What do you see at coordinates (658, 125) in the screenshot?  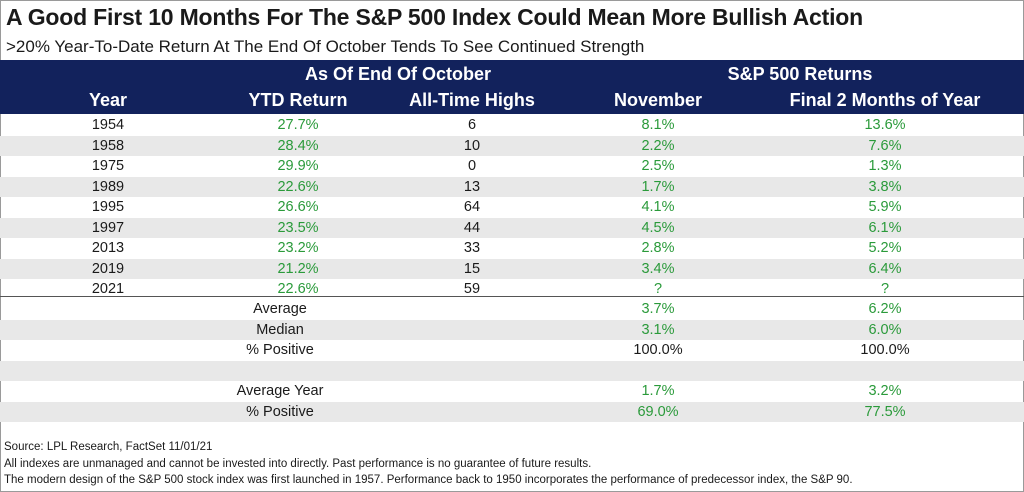 I see `cell-november: 8.1%` at bounding box center [658, 125].